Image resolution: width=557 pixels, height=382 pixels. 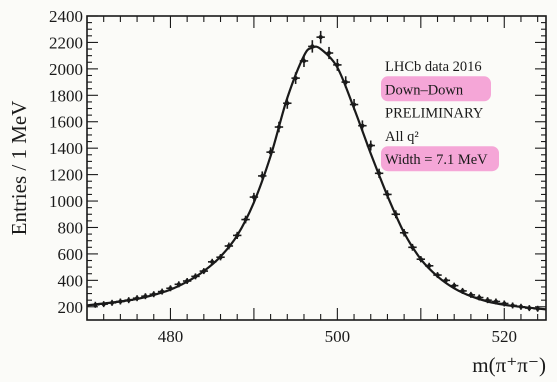 What do you see at coordinates (66, 95) in the screenshot?
I see `y-tick-label: 1800` at bounding box center [66, 95].